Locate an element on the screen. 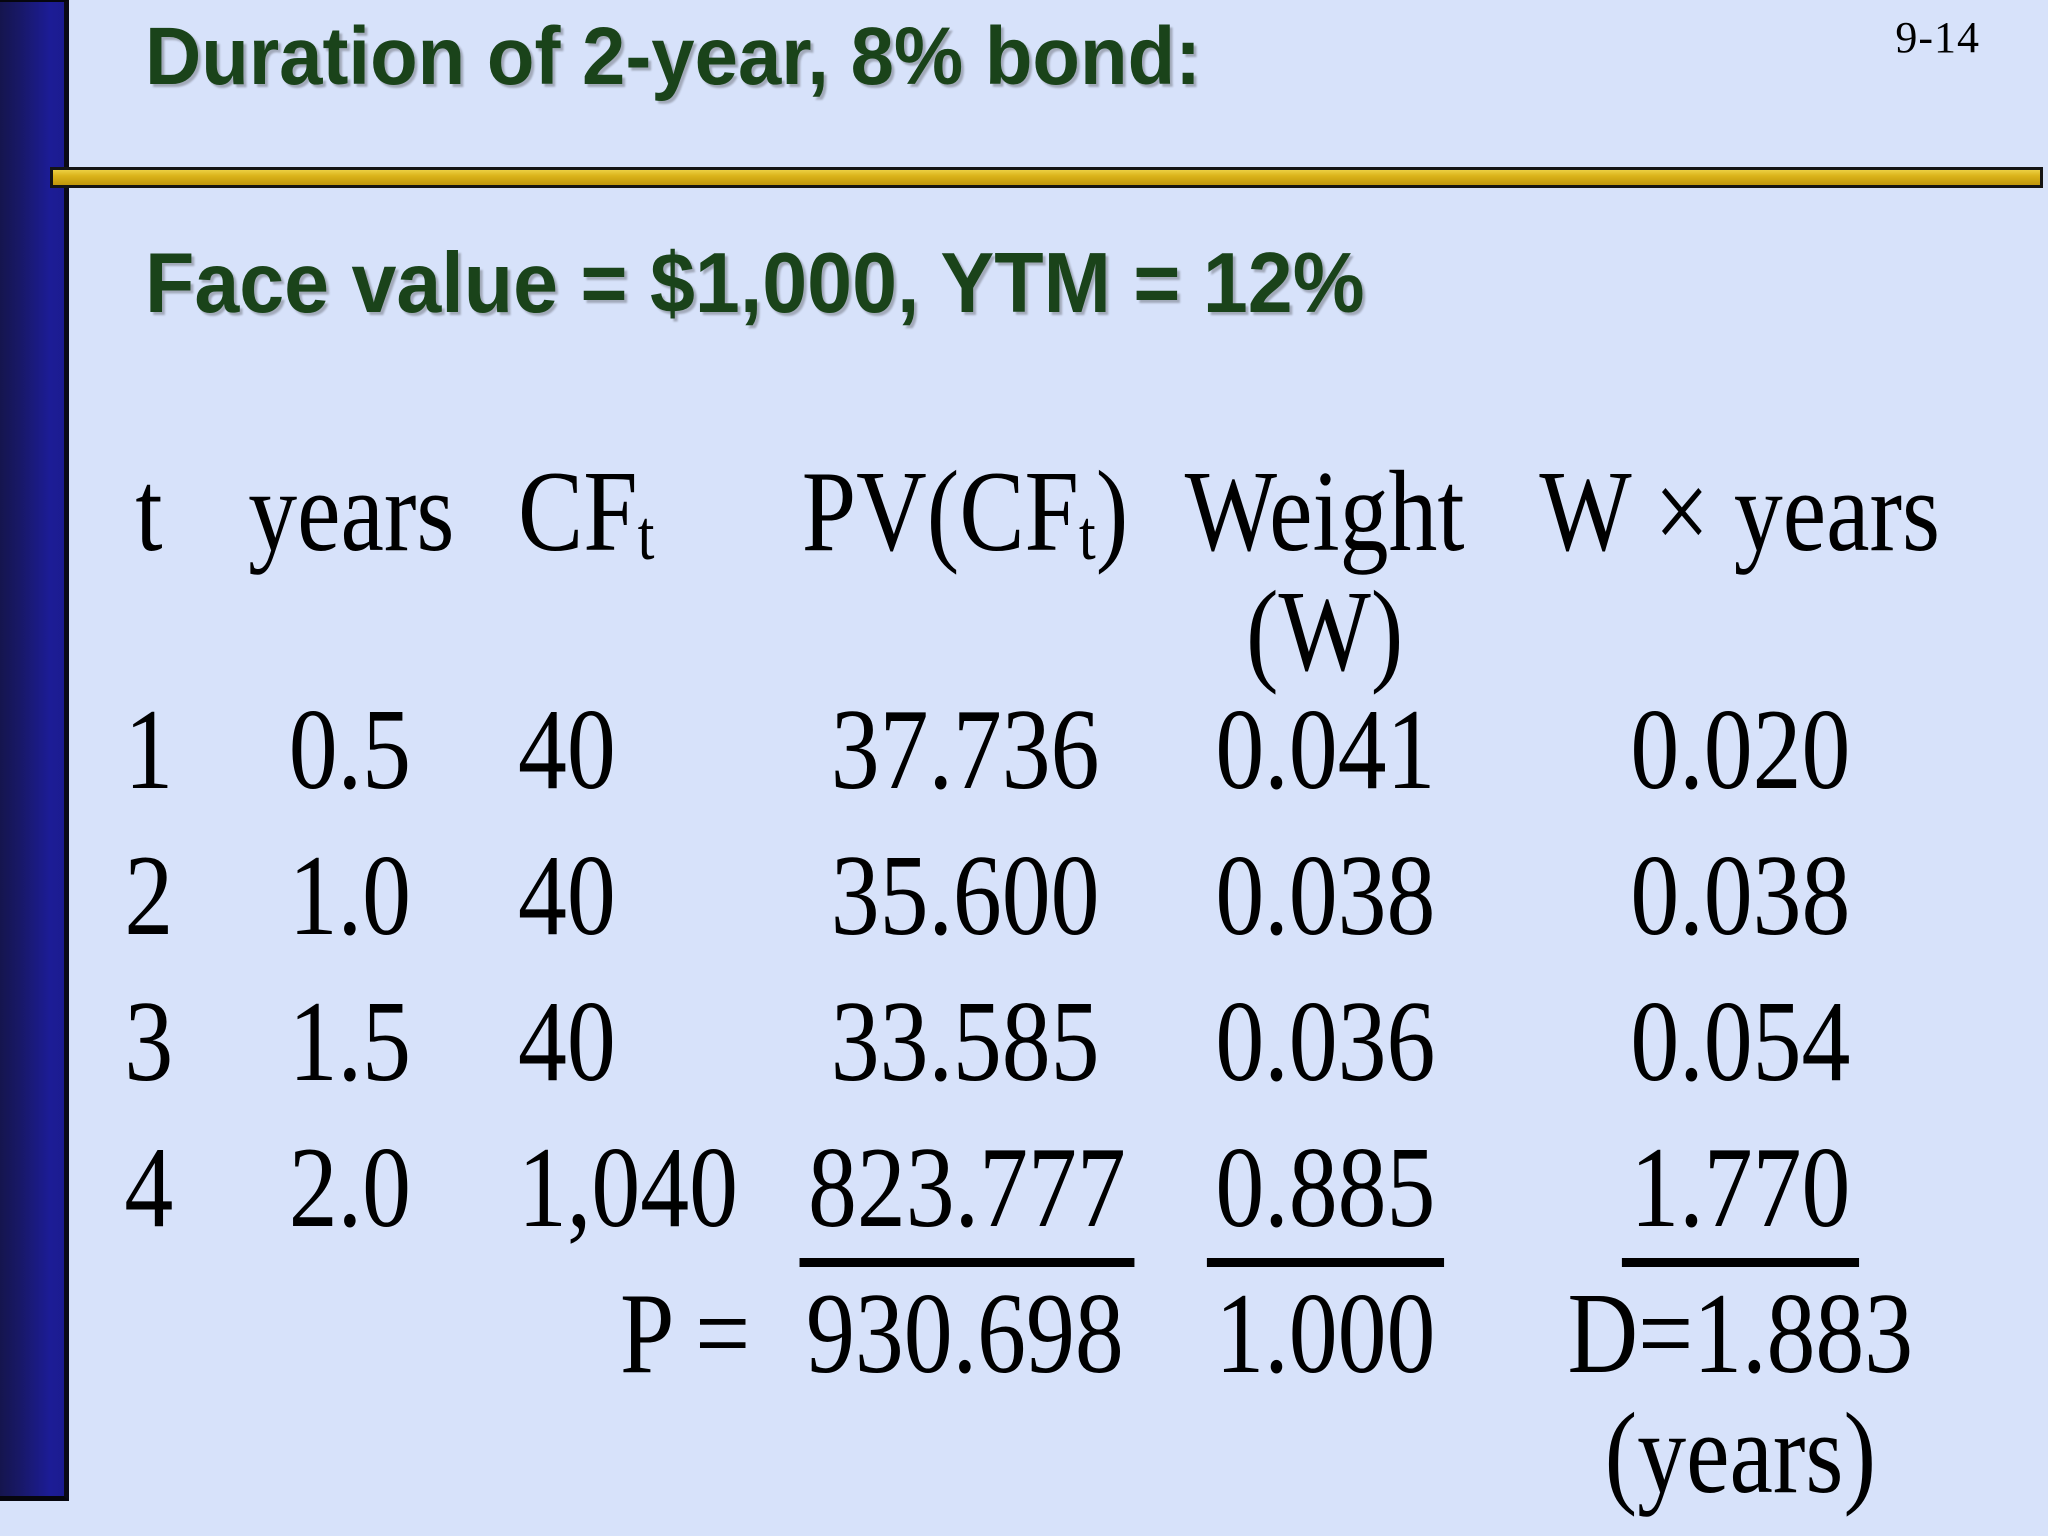 This screenshot has width=2048, height=1536. weight-total-cell: 1.000 is located at coordinates (1325, 1333).